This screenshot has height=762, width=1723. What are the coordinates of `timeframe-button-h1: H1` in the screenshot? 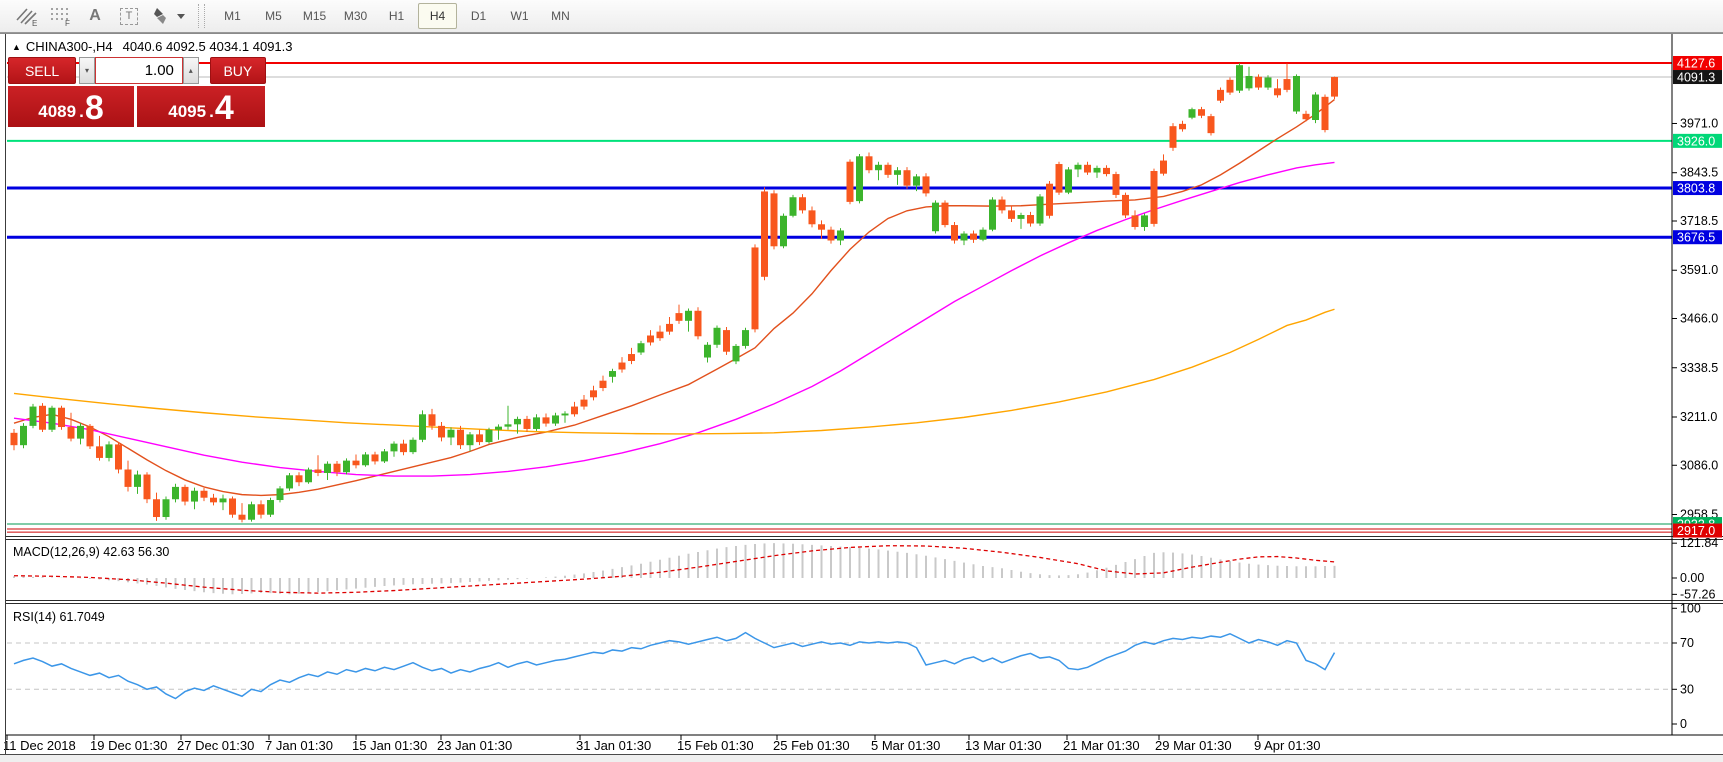 It's located at (396, 16).